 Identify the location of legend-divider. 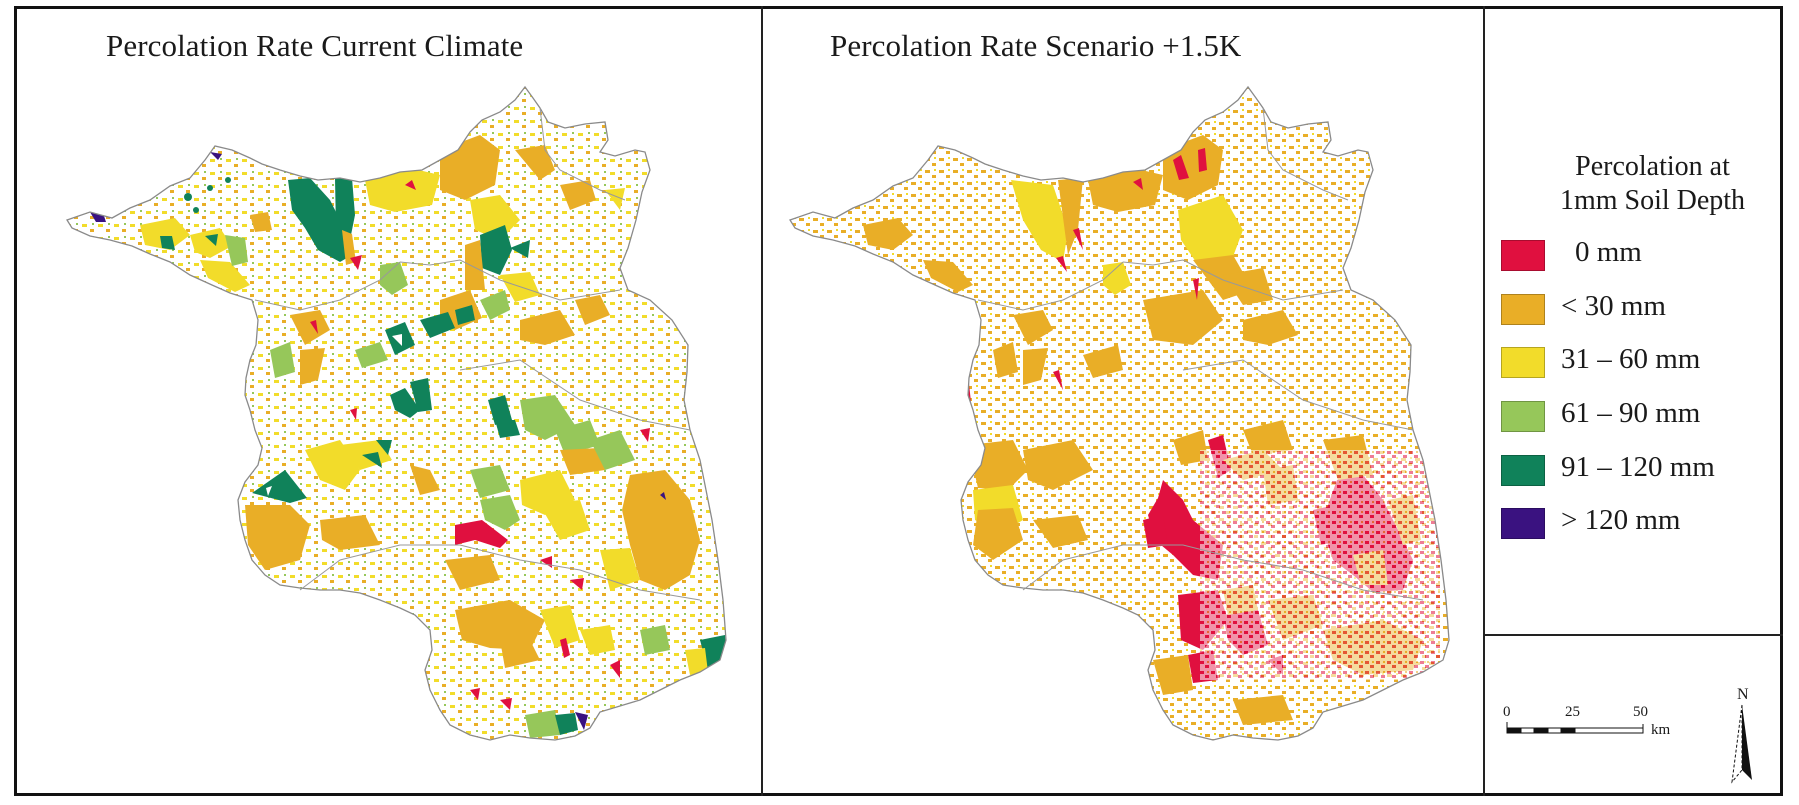
(1633, 635).